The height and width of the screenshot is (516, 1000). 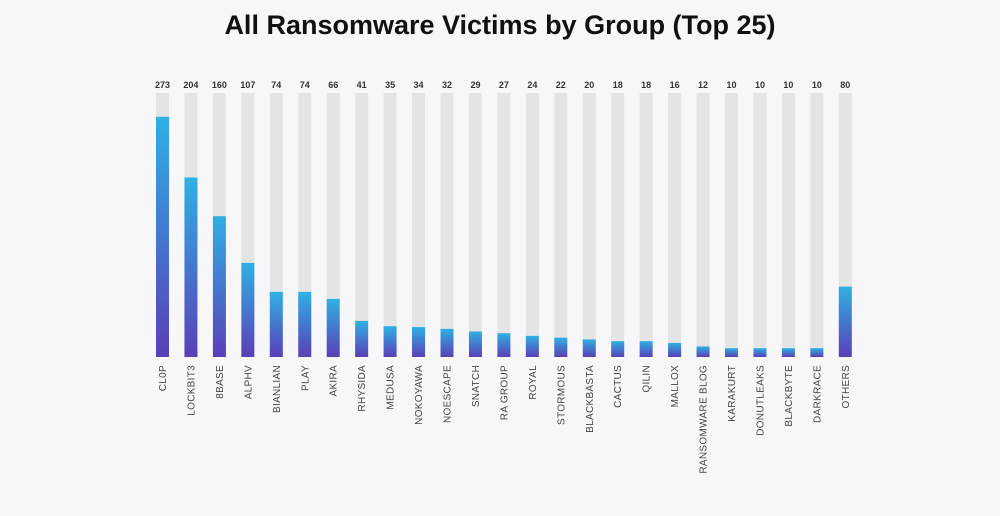 What do you see at coordinates (276, 324) in the screenshot?
I see `bar-bianlian` at bounding box center [276, 324].